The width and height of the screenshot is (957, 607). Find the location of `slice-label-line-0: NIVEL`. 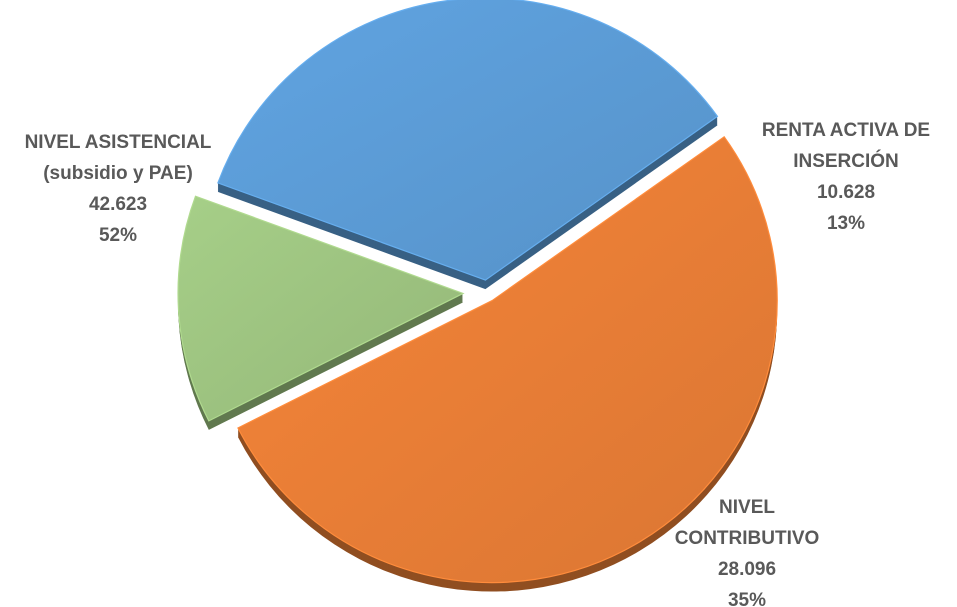

slice-label-line-0: NIVEL is located at coordinates (747, 507).